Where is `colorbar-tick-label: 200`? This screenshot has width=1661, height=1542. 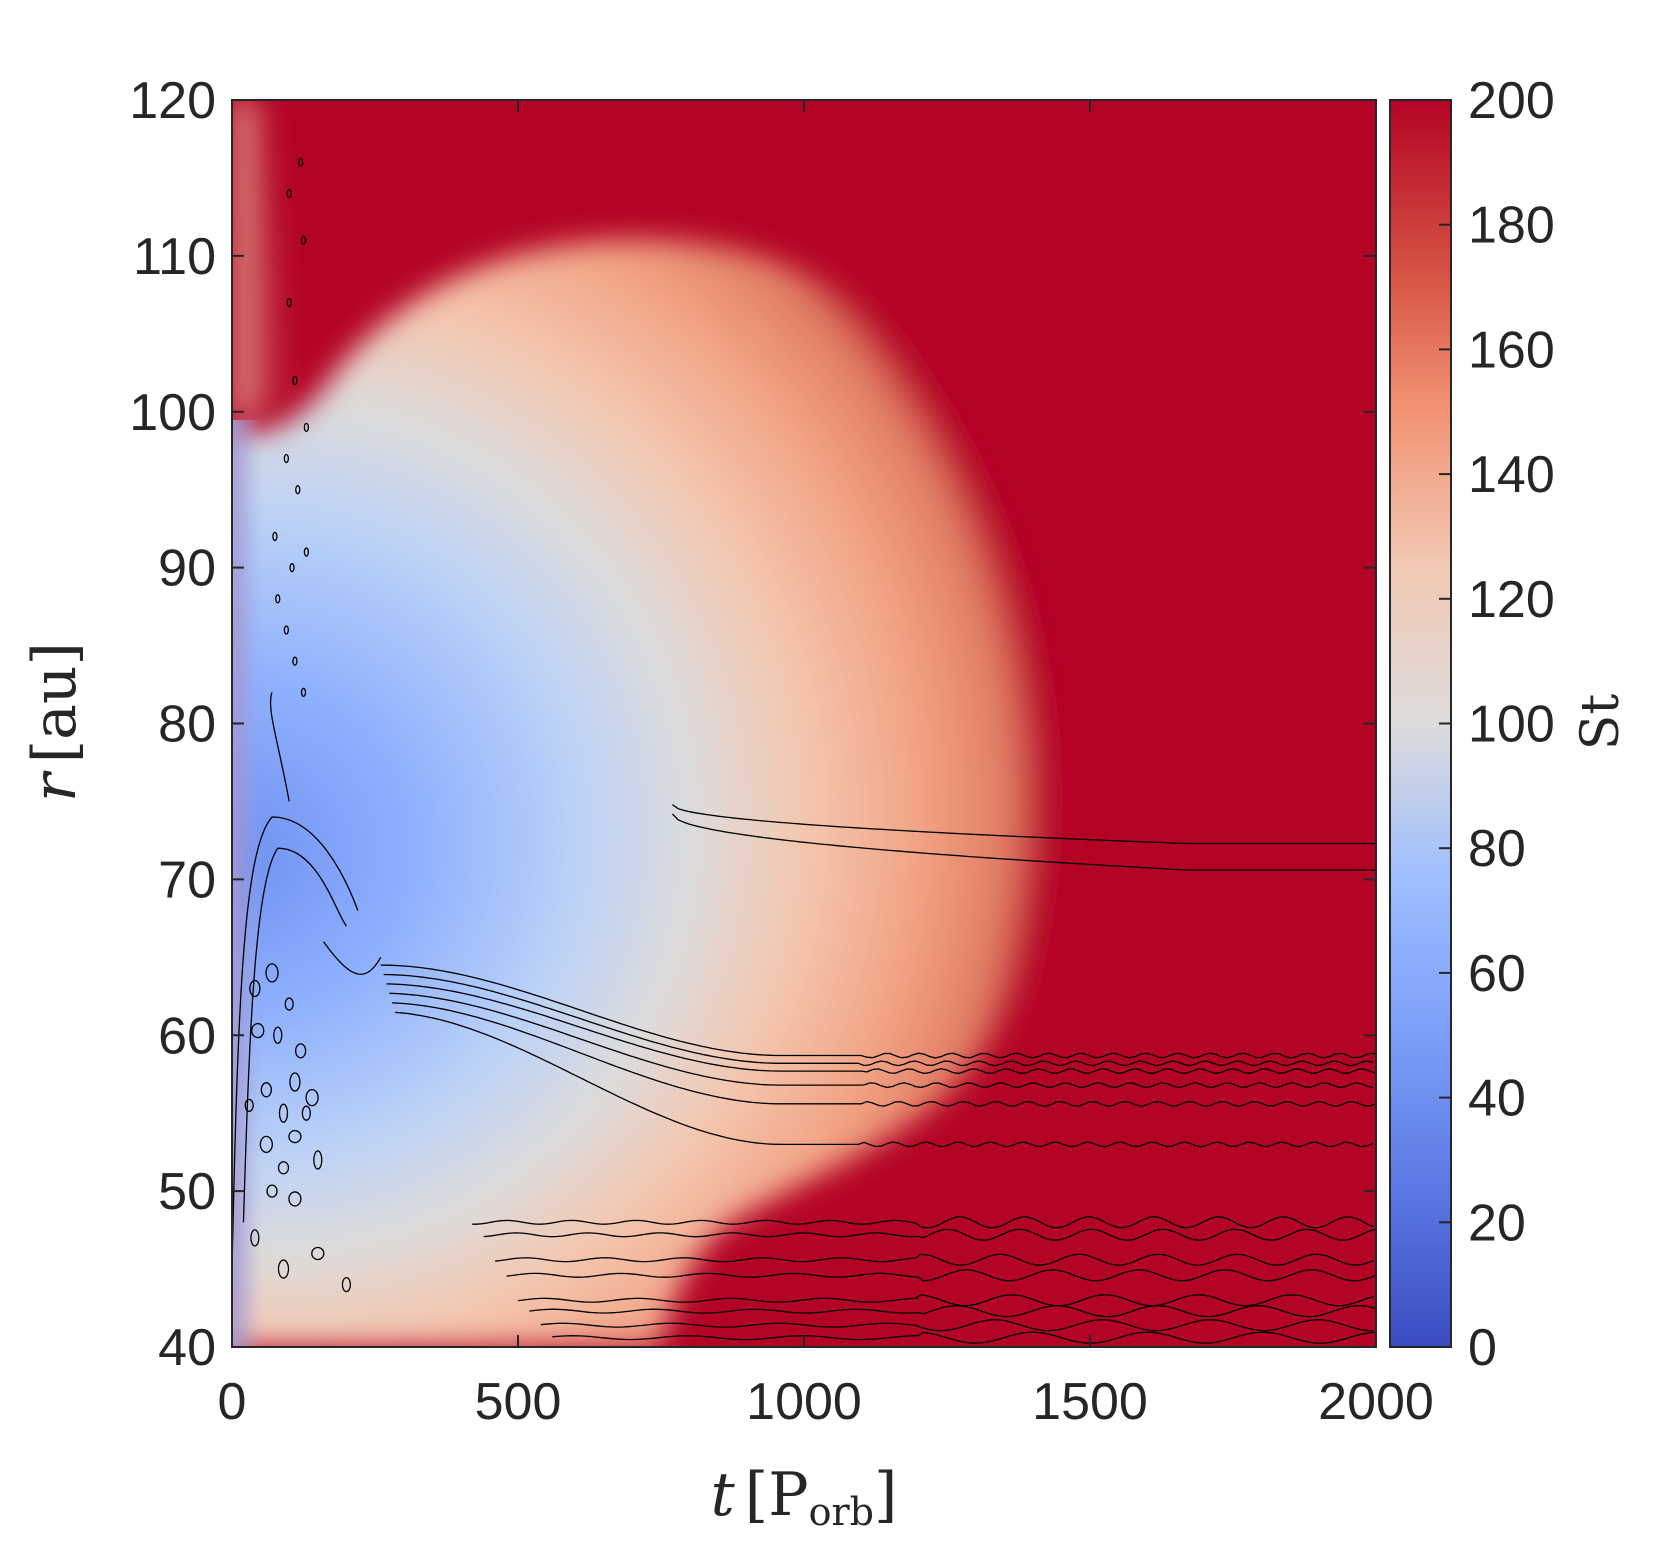 colorbar-tick-label: 200 is located at coordinates (1511, 101).